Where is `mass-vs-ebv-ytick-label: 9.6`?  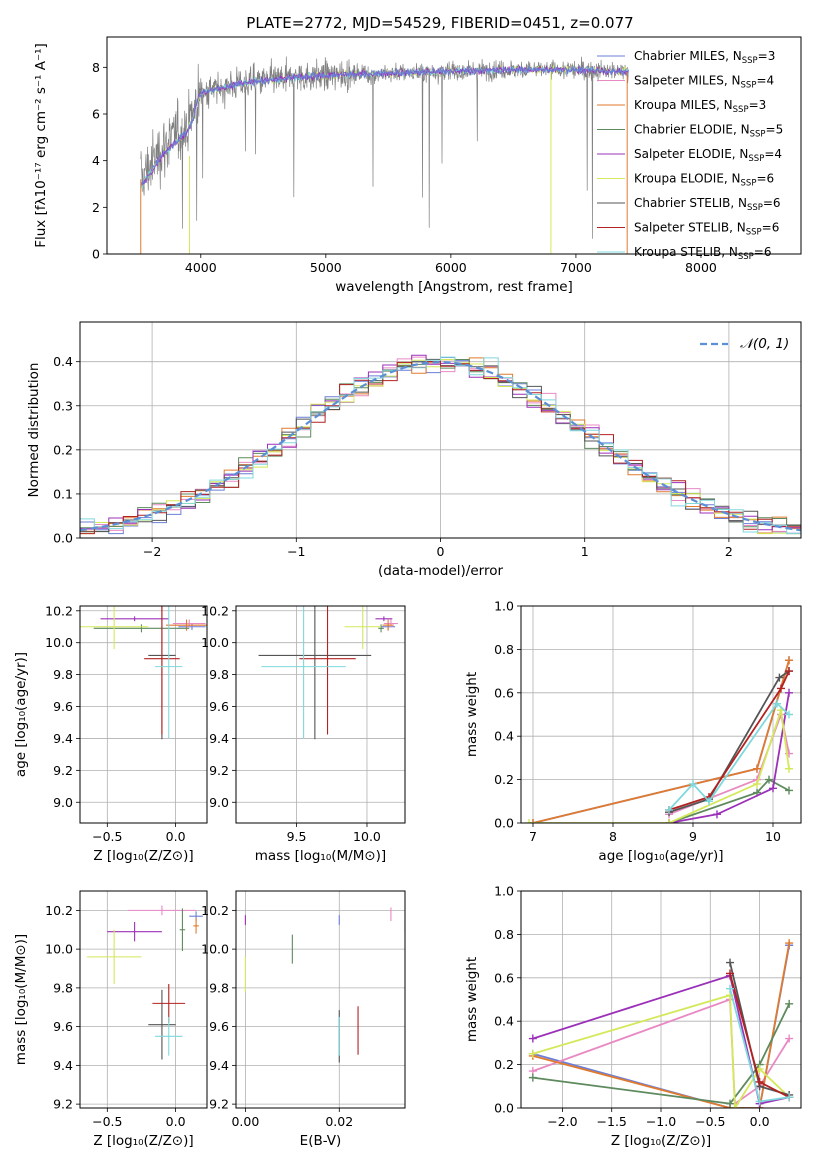 mass-vs-ebv-ytick-label: 9.6 is located at coordinates (219, 1026).